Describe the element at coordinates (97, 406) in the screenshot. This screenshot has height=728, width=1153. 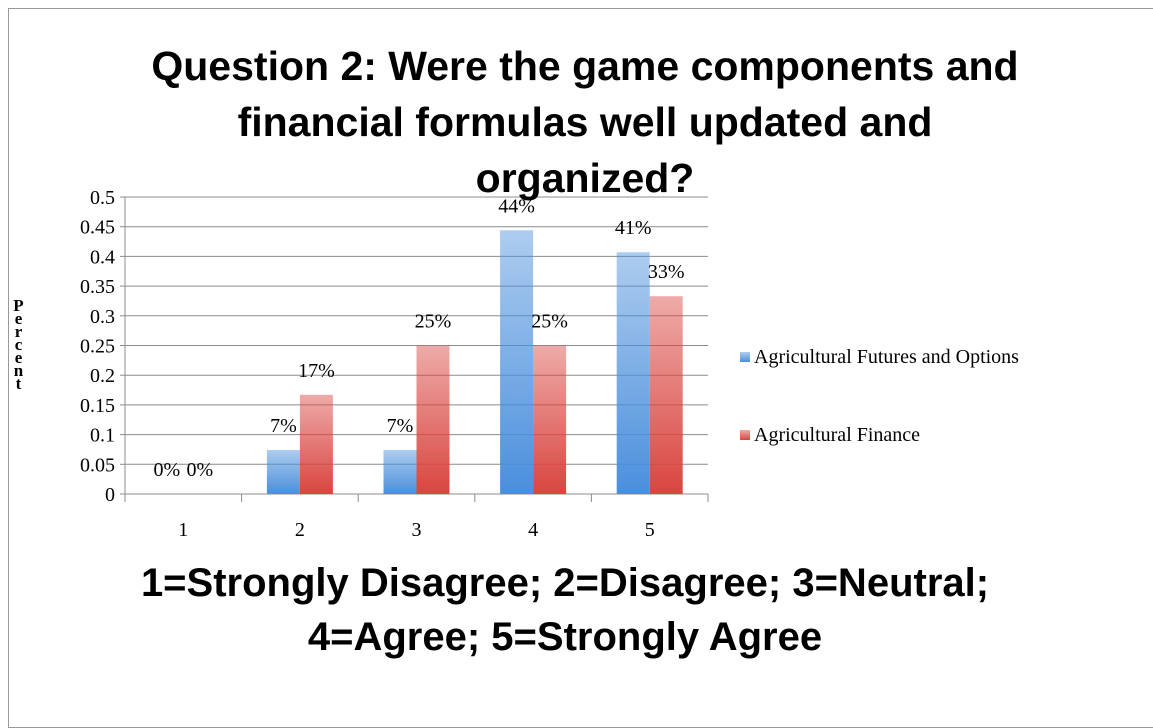
I see `y-tick-label: 0.15` at that location.